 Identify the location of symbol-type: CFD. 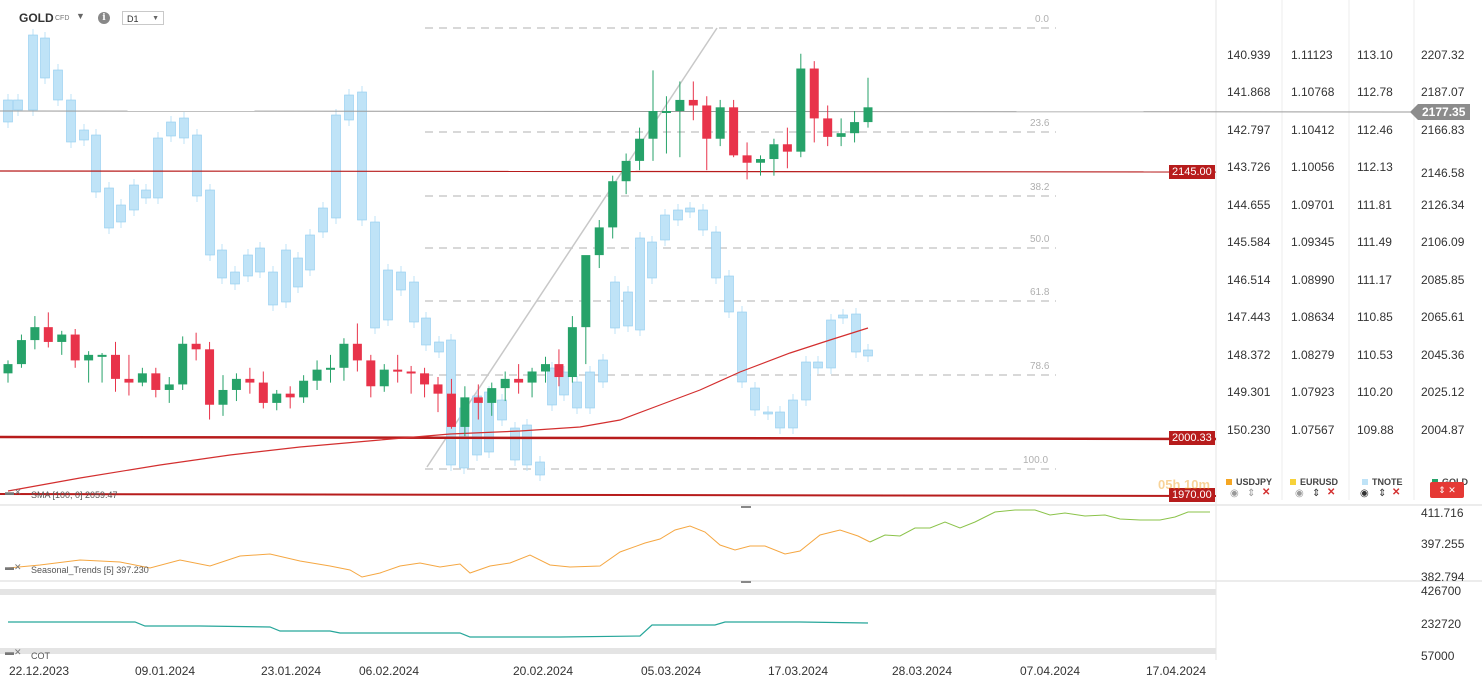
(62, 18).